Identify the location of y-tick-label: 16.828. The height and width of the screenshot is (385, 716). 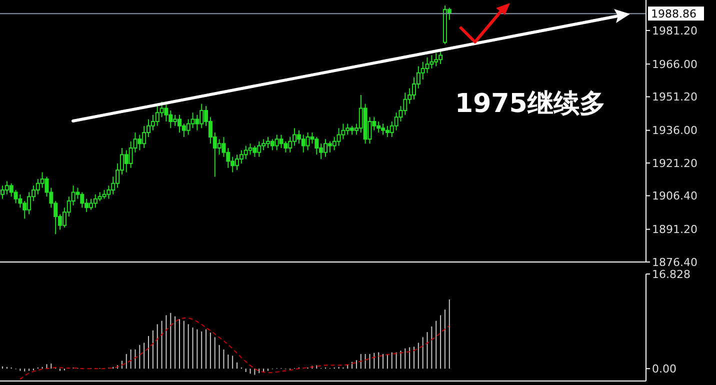
(671, 274).